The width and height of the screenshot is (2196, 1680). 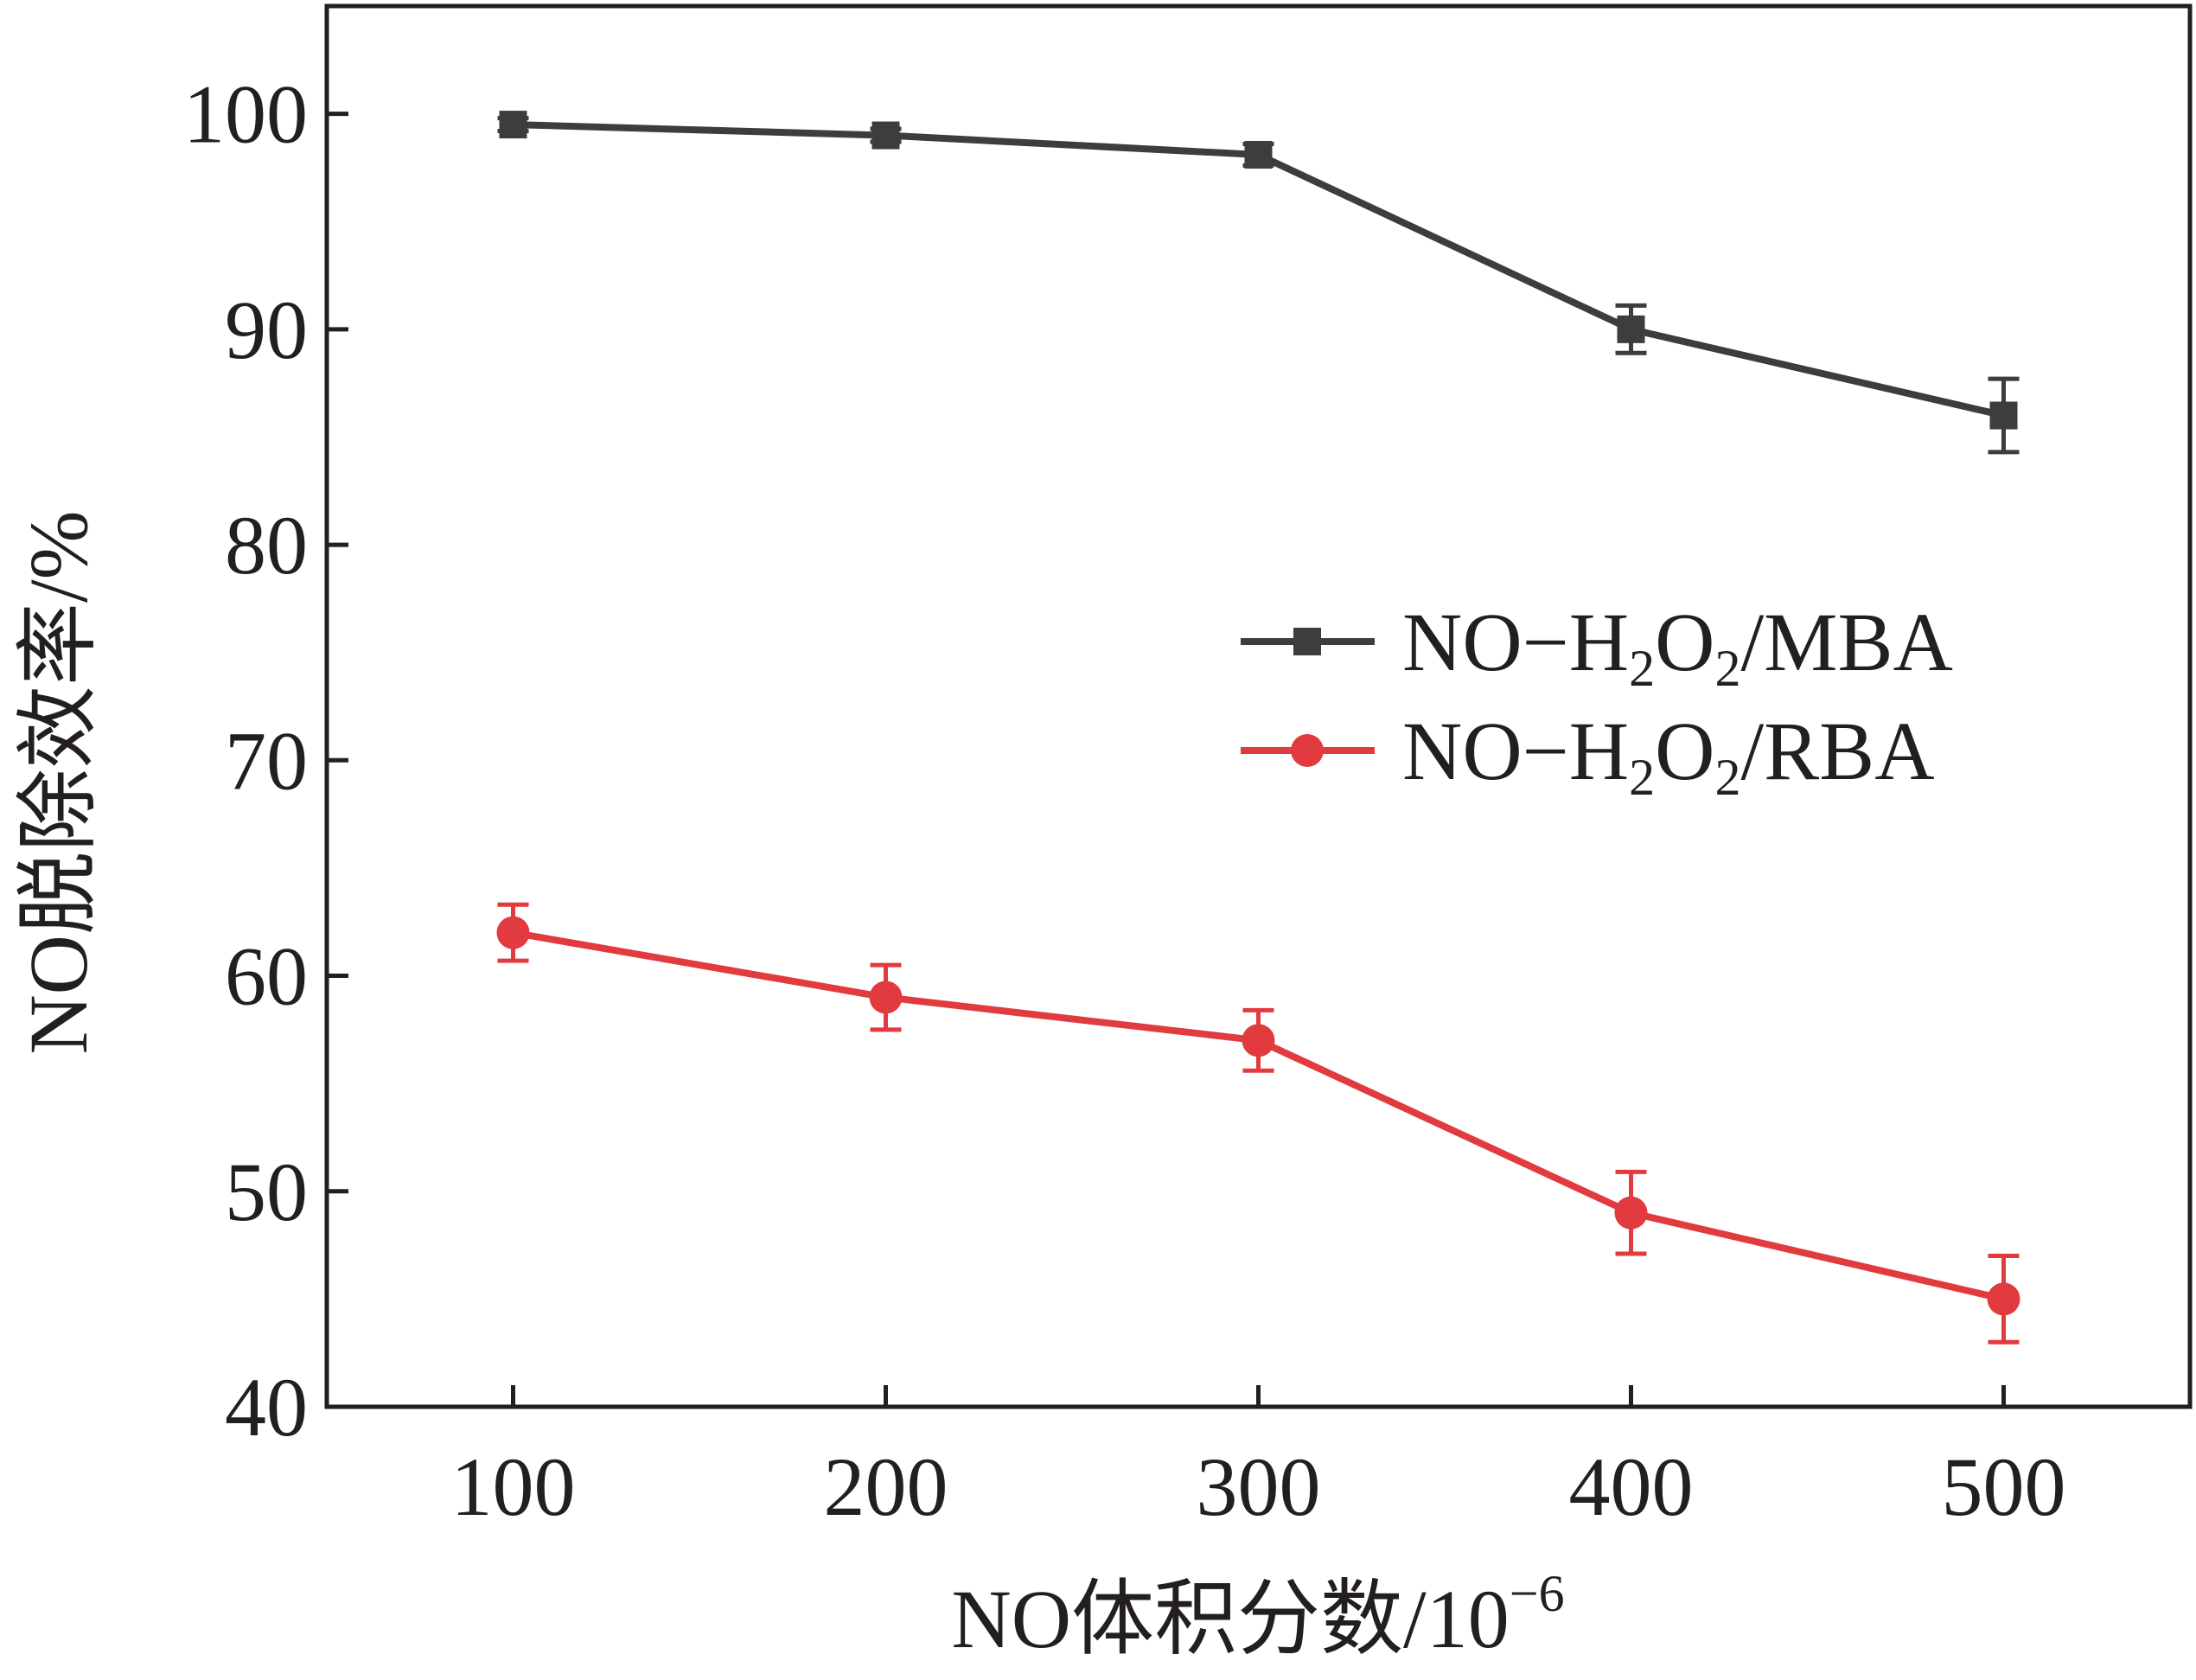 I want to click on y-tick-label-90: 90, so click(x=266, y=330).